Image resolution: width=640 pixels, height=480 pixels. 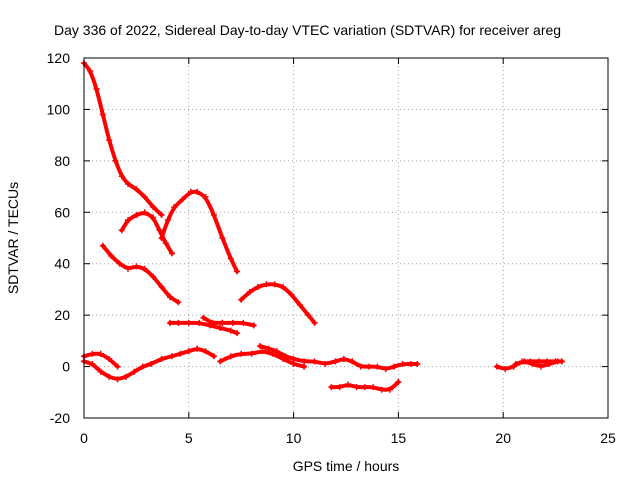 What do you see at coordinates (294, 438) in the screenshot?
I see `x-tick-label: 10` at bounding box center [294, 438].